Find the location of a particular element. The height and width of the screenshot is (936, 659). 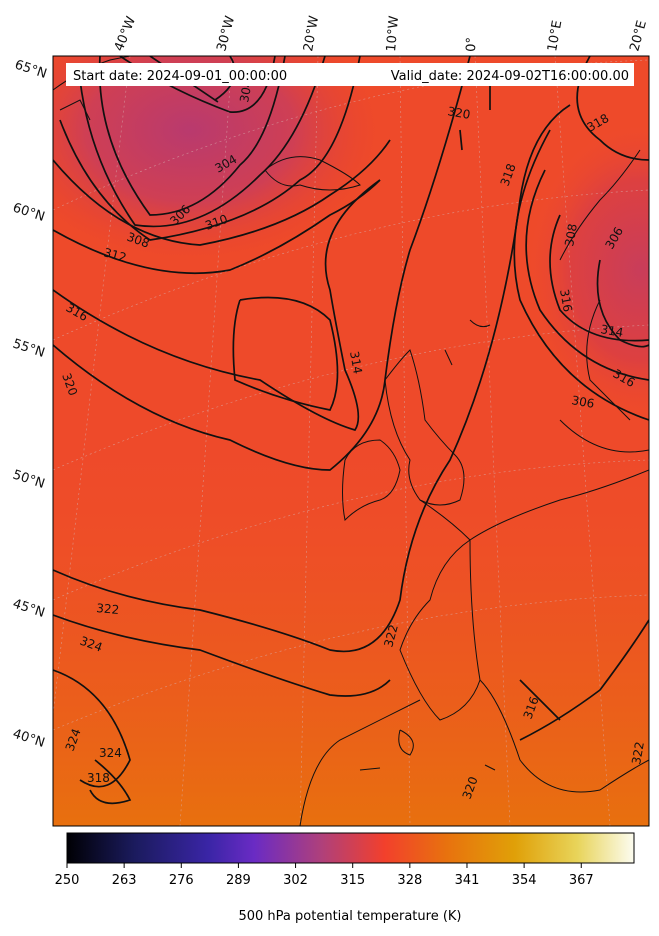

contour-label: 308 is located at coordinates (571, 235).